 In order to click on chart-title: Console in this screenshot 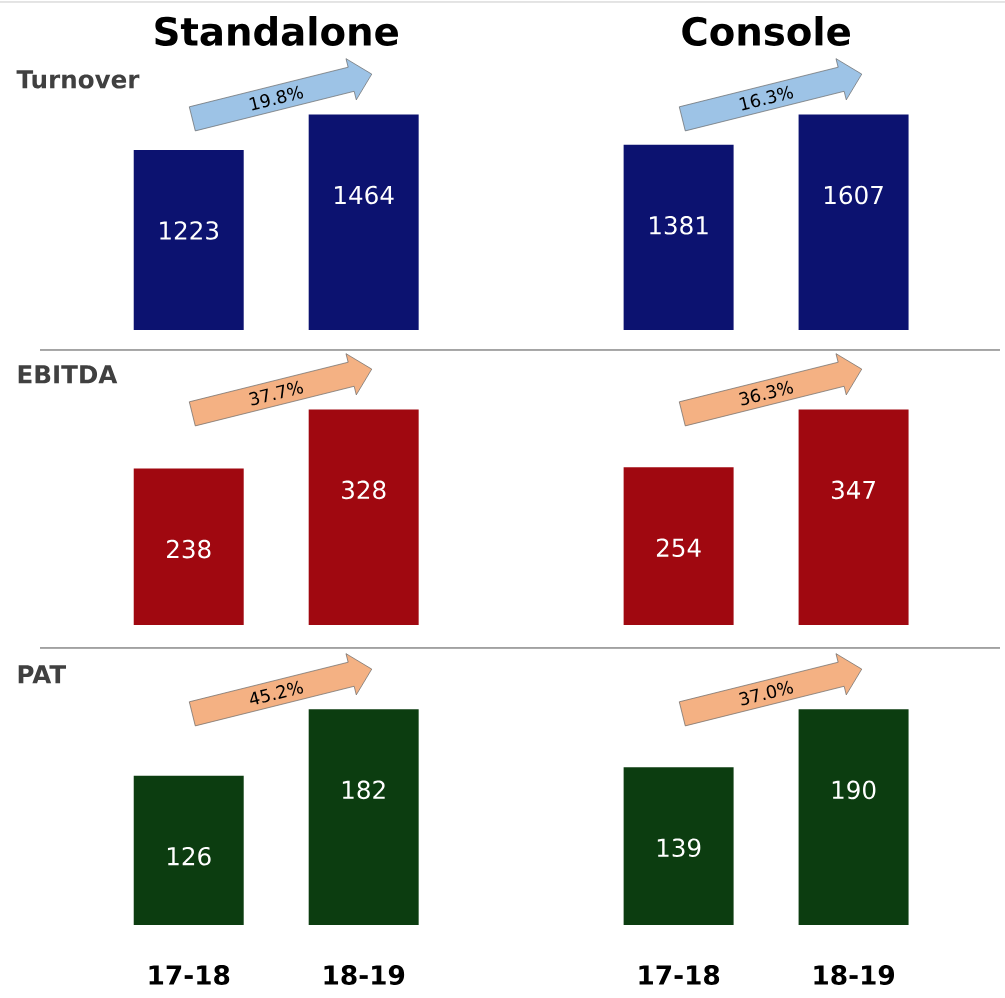, I will do `click(766, 31)`.